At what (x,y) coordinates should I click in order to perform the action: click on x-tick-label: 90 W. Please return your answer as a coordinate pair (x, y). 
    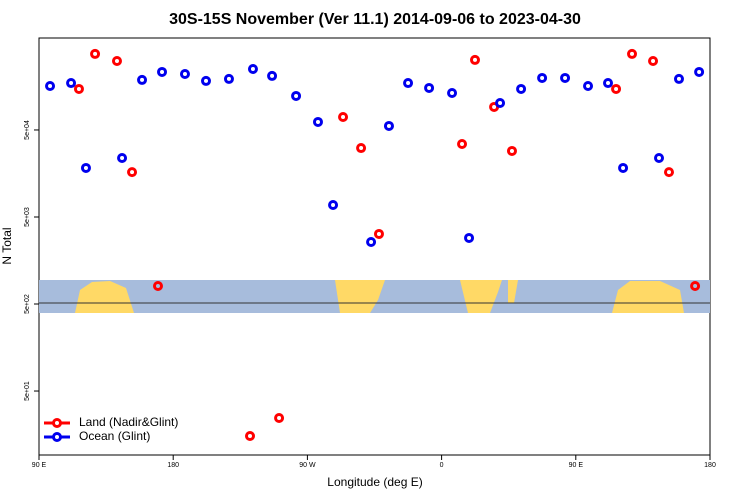
    Looking at the image, I should click on (307, 465).